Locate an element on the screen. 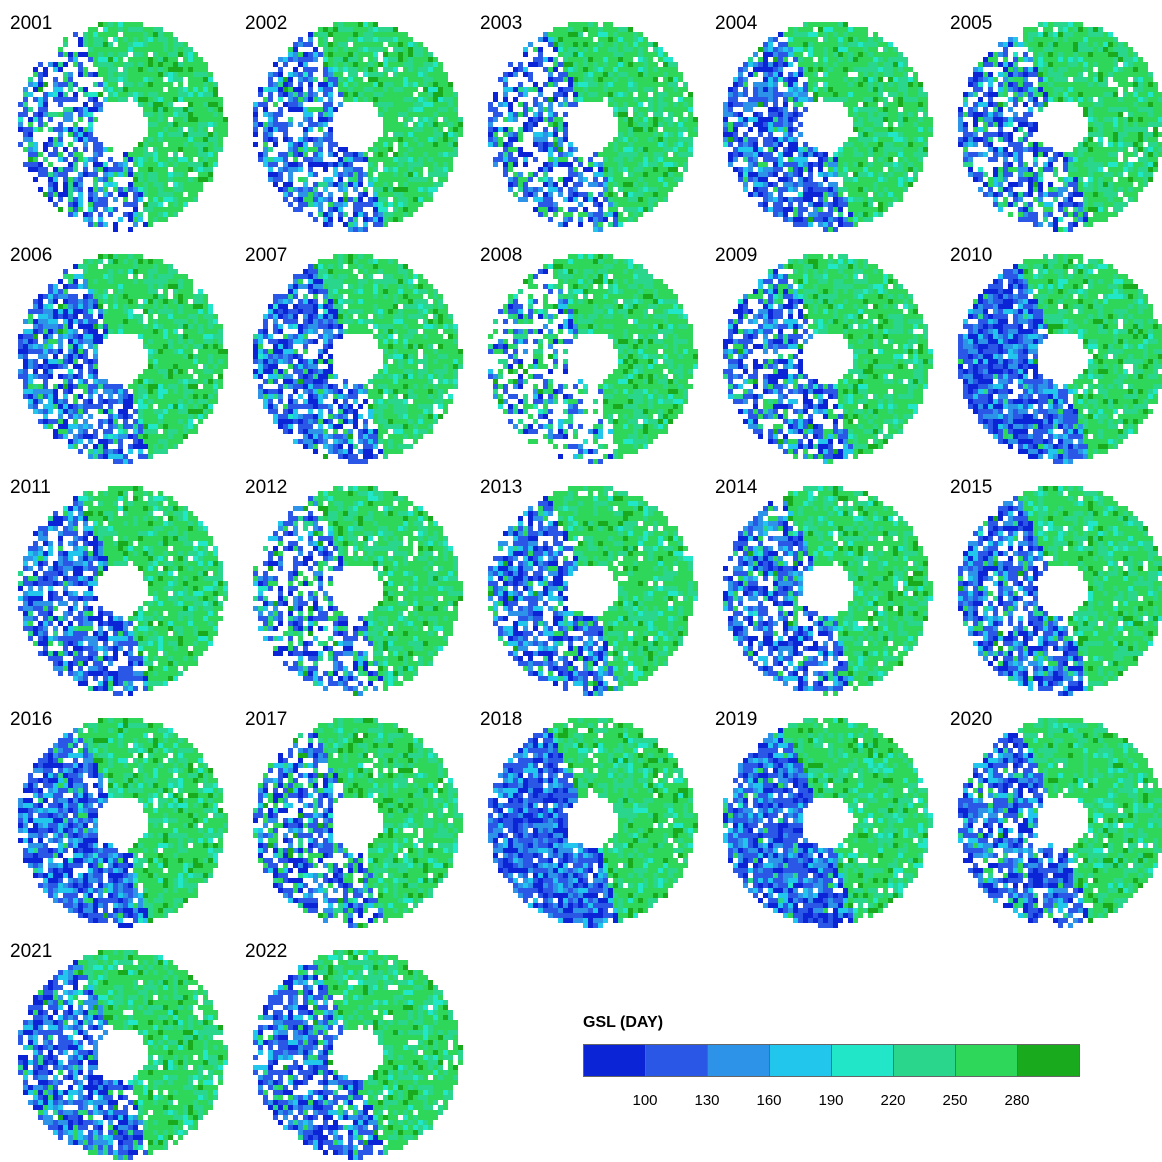 The image size is (1162, 1162). year-label: 2010 is located at coordinates (971, 255).